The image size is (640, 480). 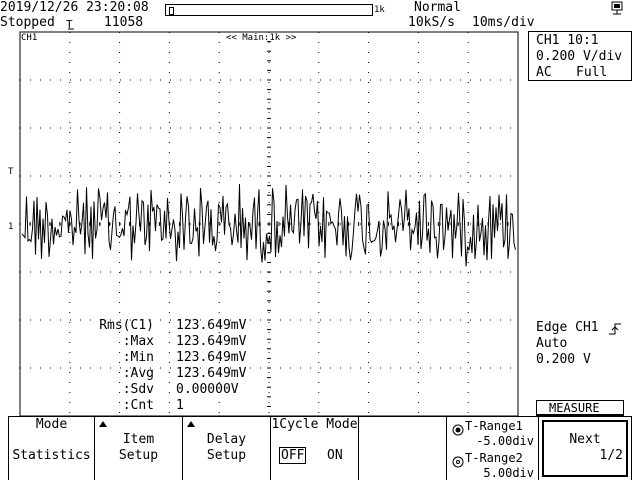 What do you see at coordinates (138, 389) in the screenshot?
I see `measurement-label: :Sdv` at bounding box center [138, 389].